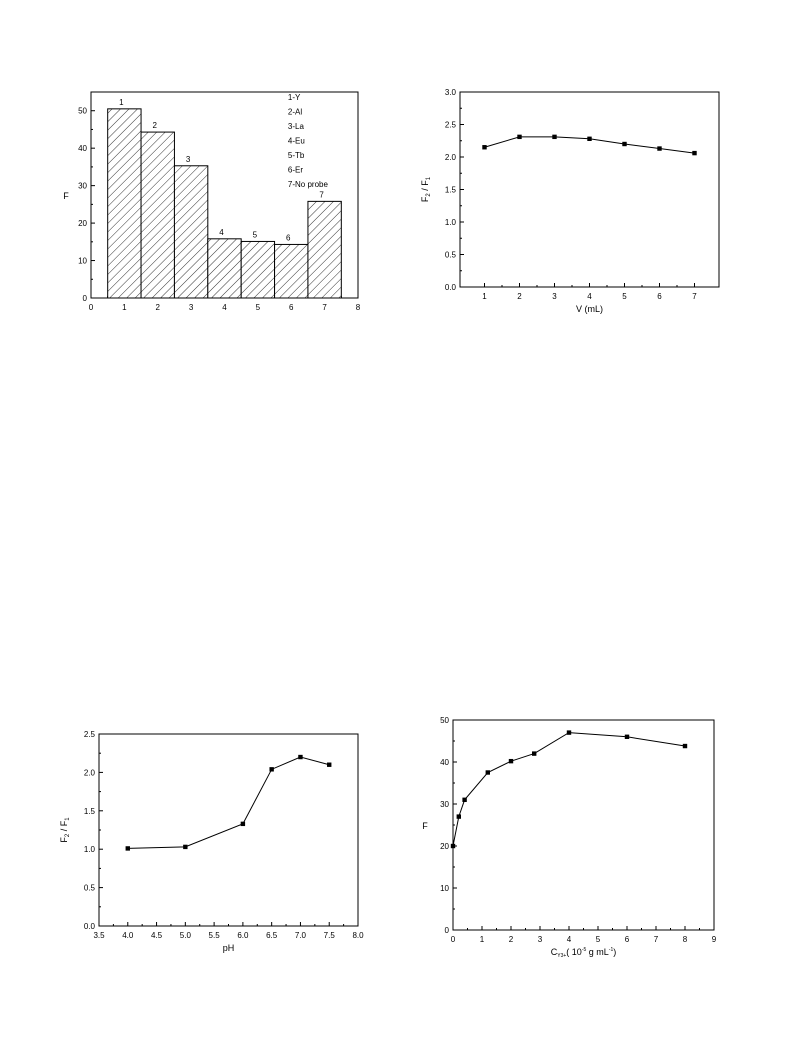 This screenshot has width=793, height=1064. Describe the element at coordinates (82, 223) in the screenshot. I see `y-tick-label: 20` at that location.